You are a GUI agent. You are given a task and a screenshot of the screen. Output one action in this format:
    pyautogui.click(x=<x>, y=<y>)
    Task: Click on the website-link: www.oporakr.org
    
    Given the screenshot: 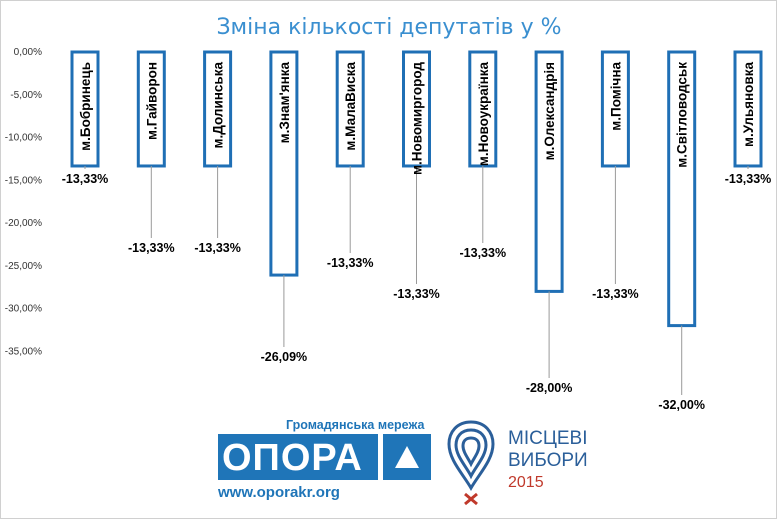 What is the action you would take?
    pyautogui.click(x=279, y=492)
    